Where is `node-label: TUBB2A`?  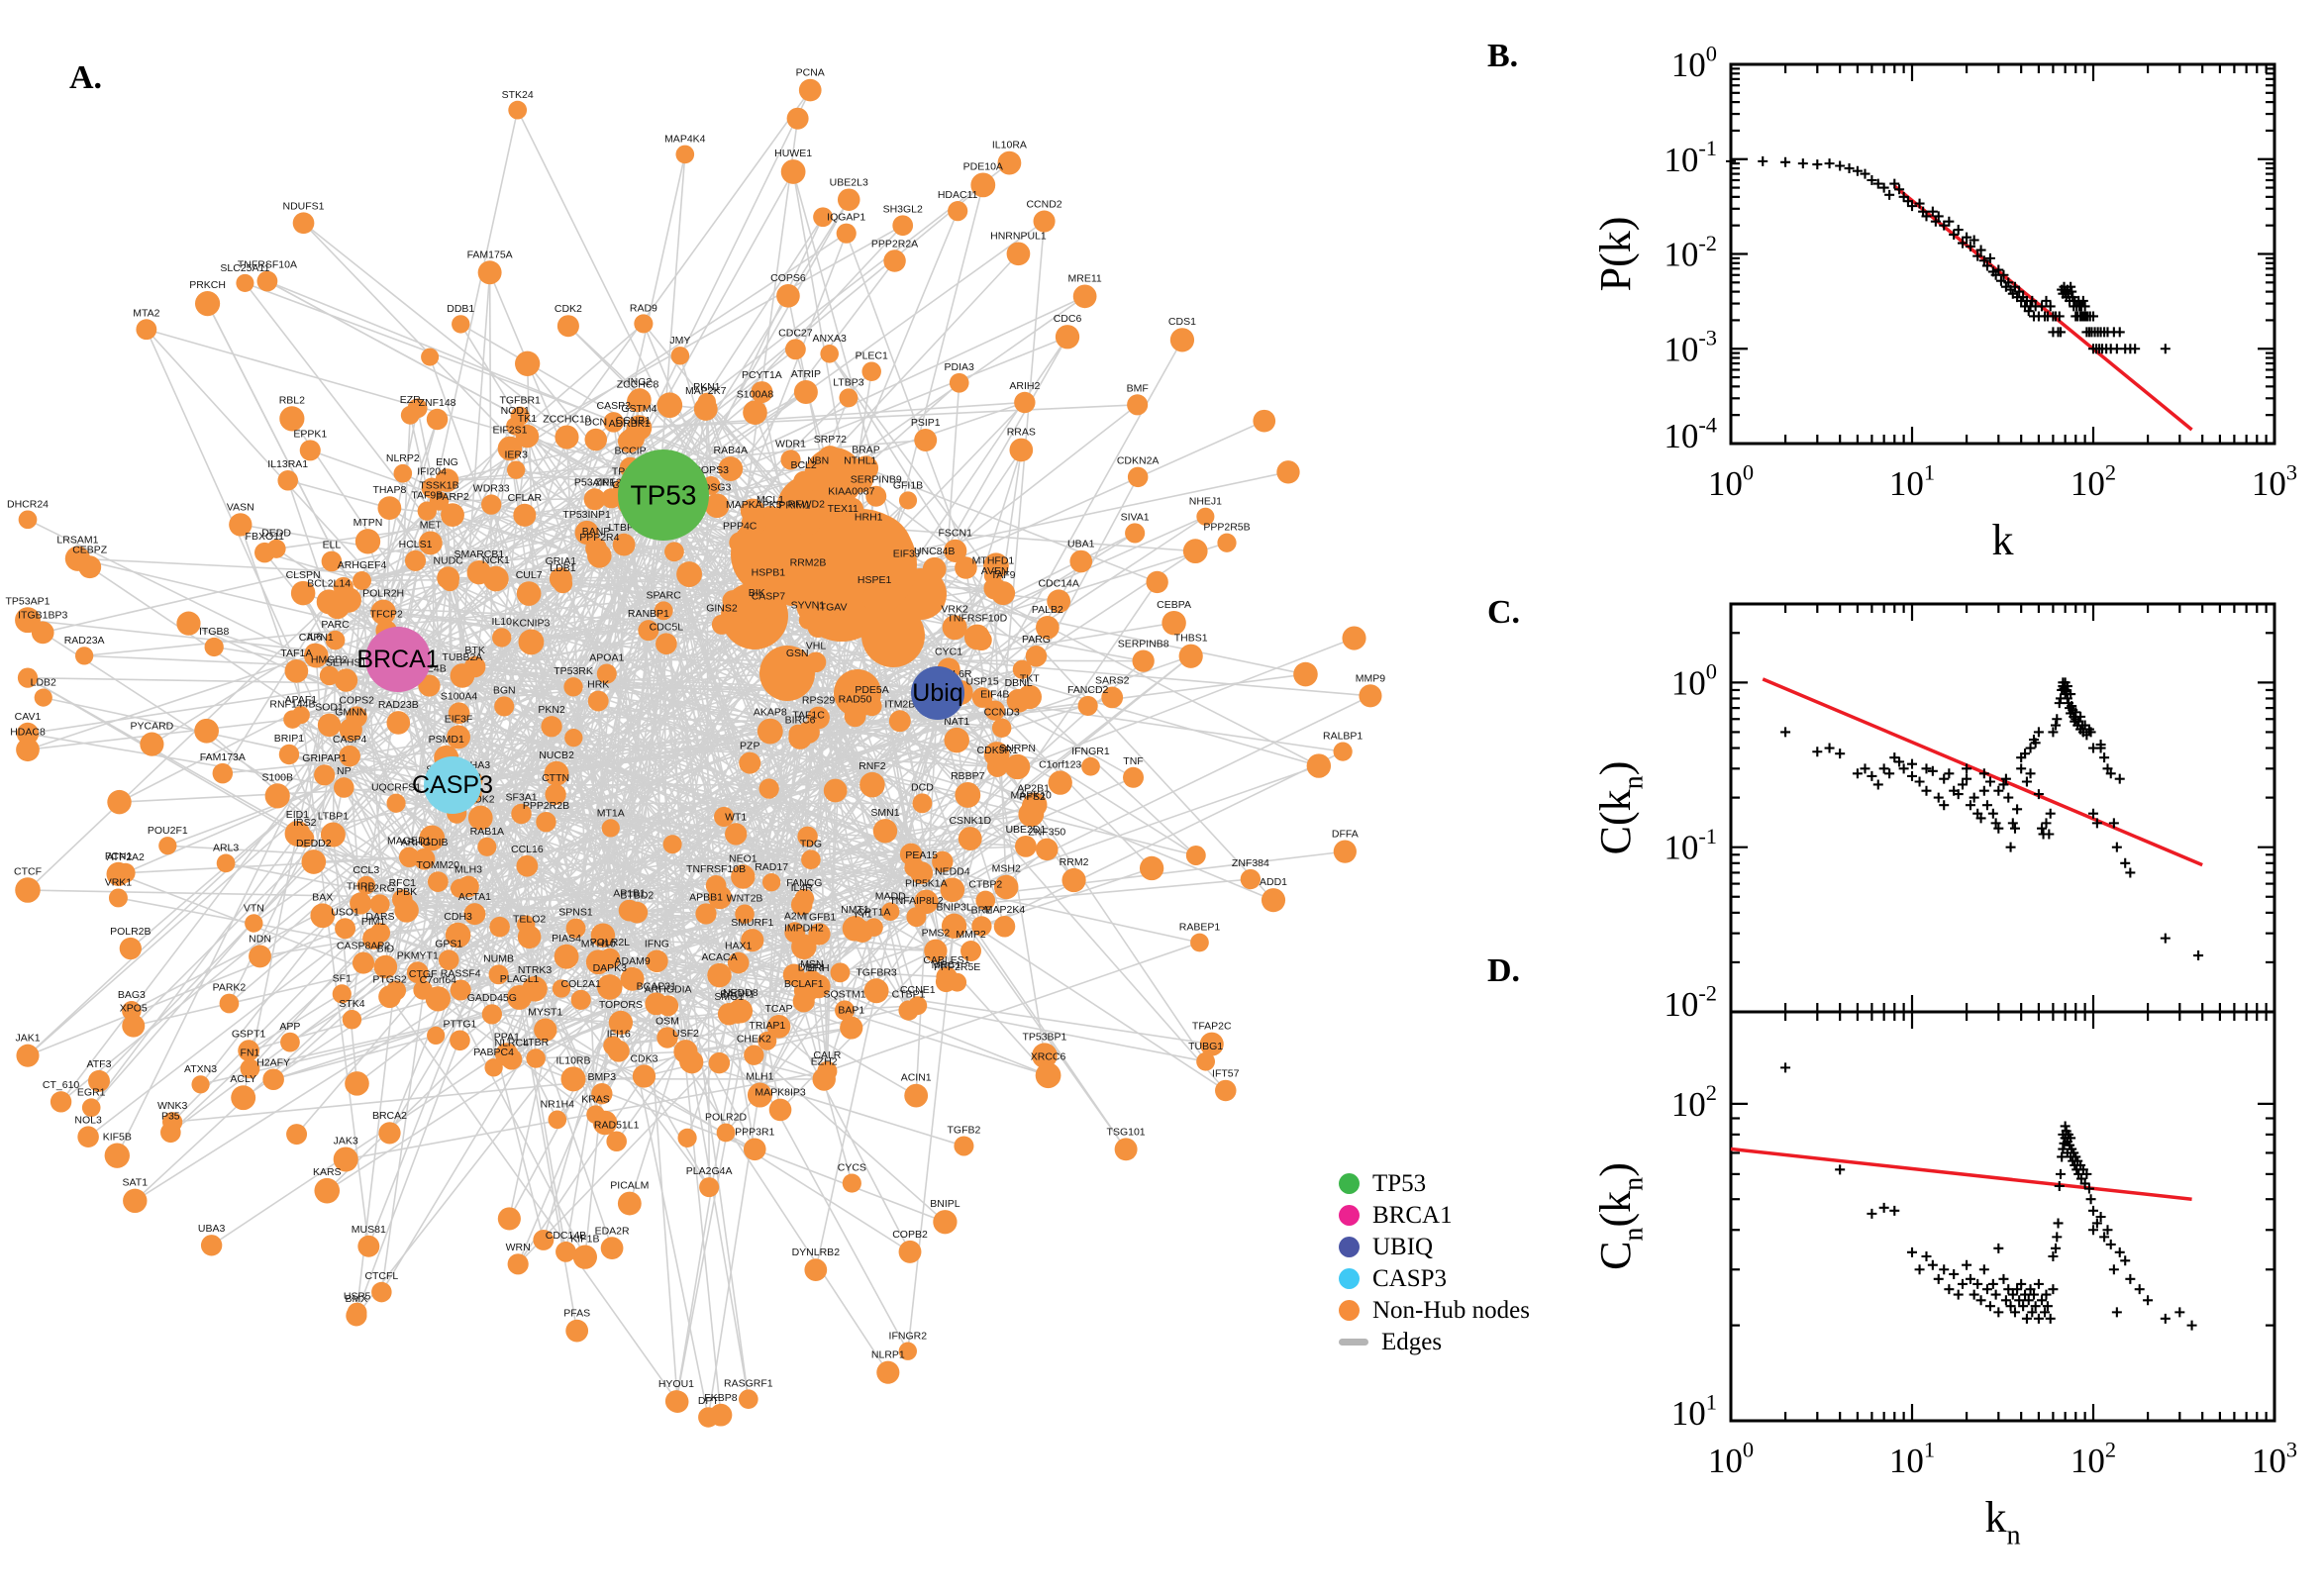
node-label: TUBB2A is located at coordinates (462, 657).